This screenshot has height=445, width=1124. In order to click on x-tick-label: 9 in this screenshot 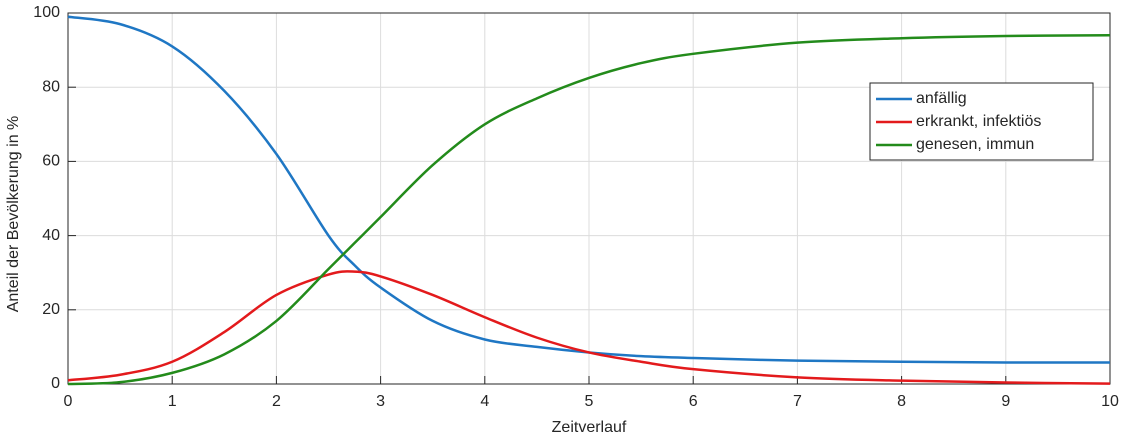, I will do `click(1005, 401)`.